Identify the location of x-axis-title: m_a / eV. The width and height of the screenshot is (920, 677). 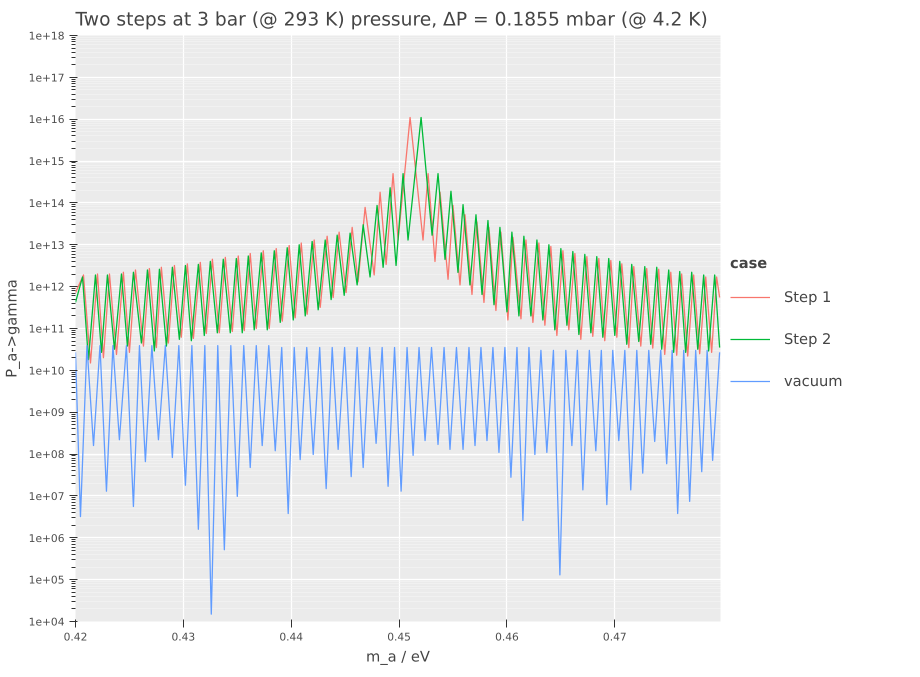
(398, 657).